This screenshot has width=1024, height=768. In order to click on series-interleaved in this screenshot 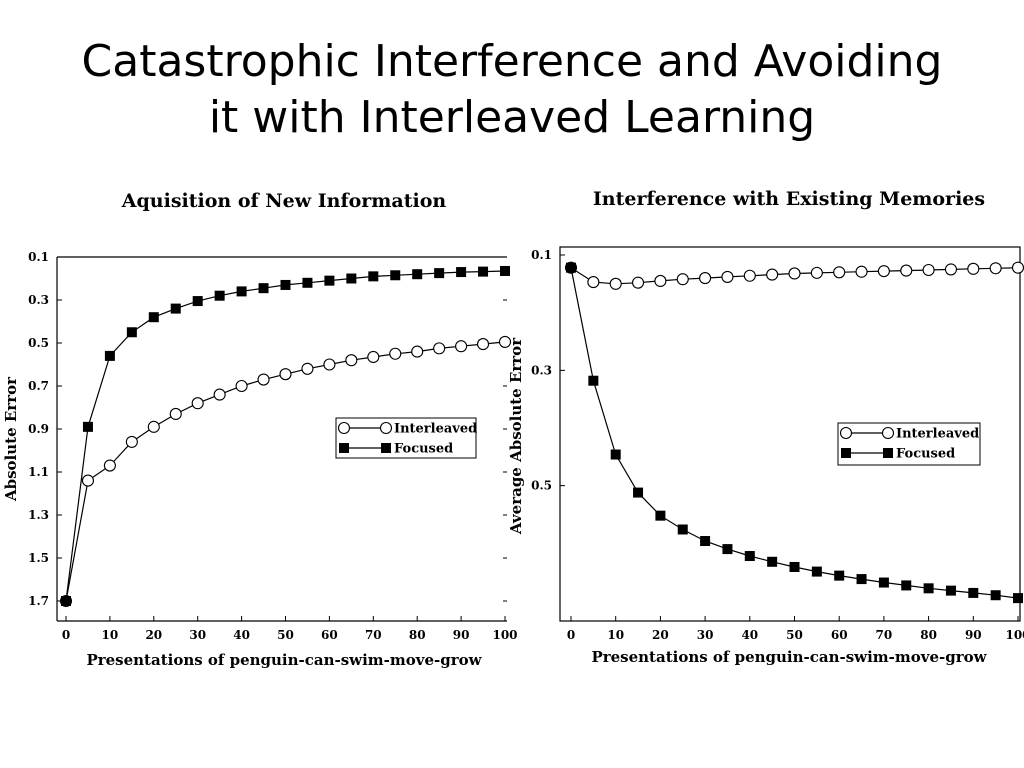, I will do `click(794, 275)`.